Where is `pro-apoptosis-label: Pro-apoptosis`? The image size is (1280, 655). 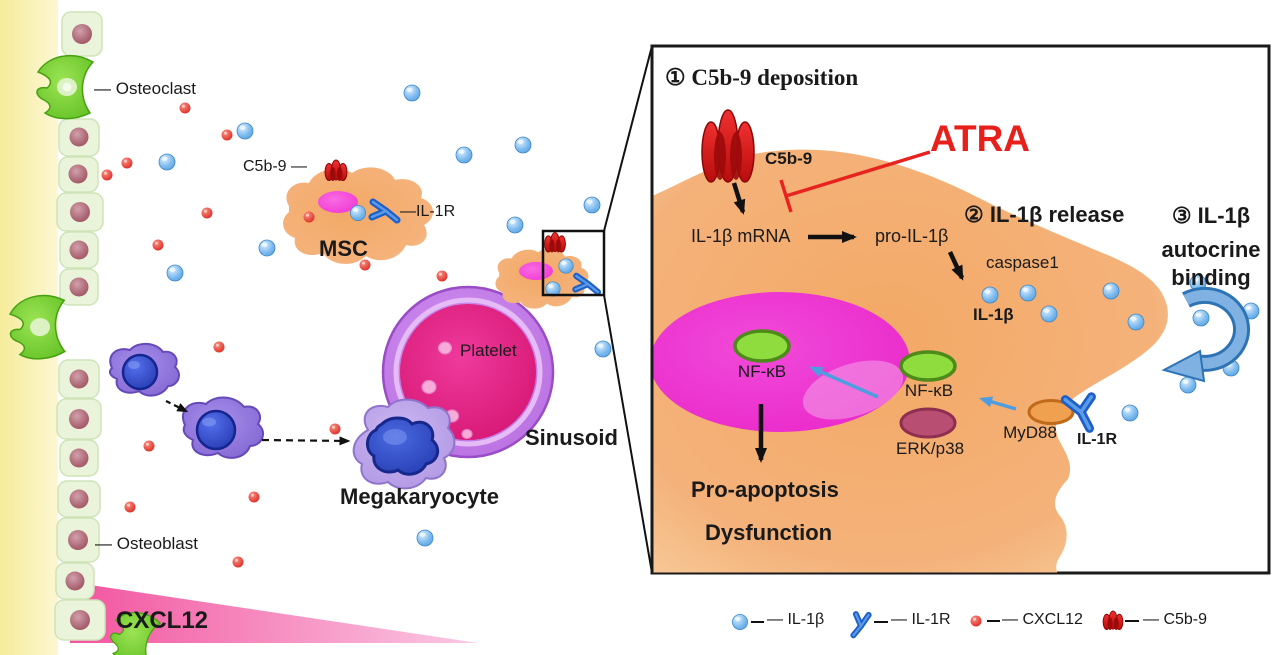
pro-apoptosis-label: Pro-apoptosis is located at coordinates (765, 489).